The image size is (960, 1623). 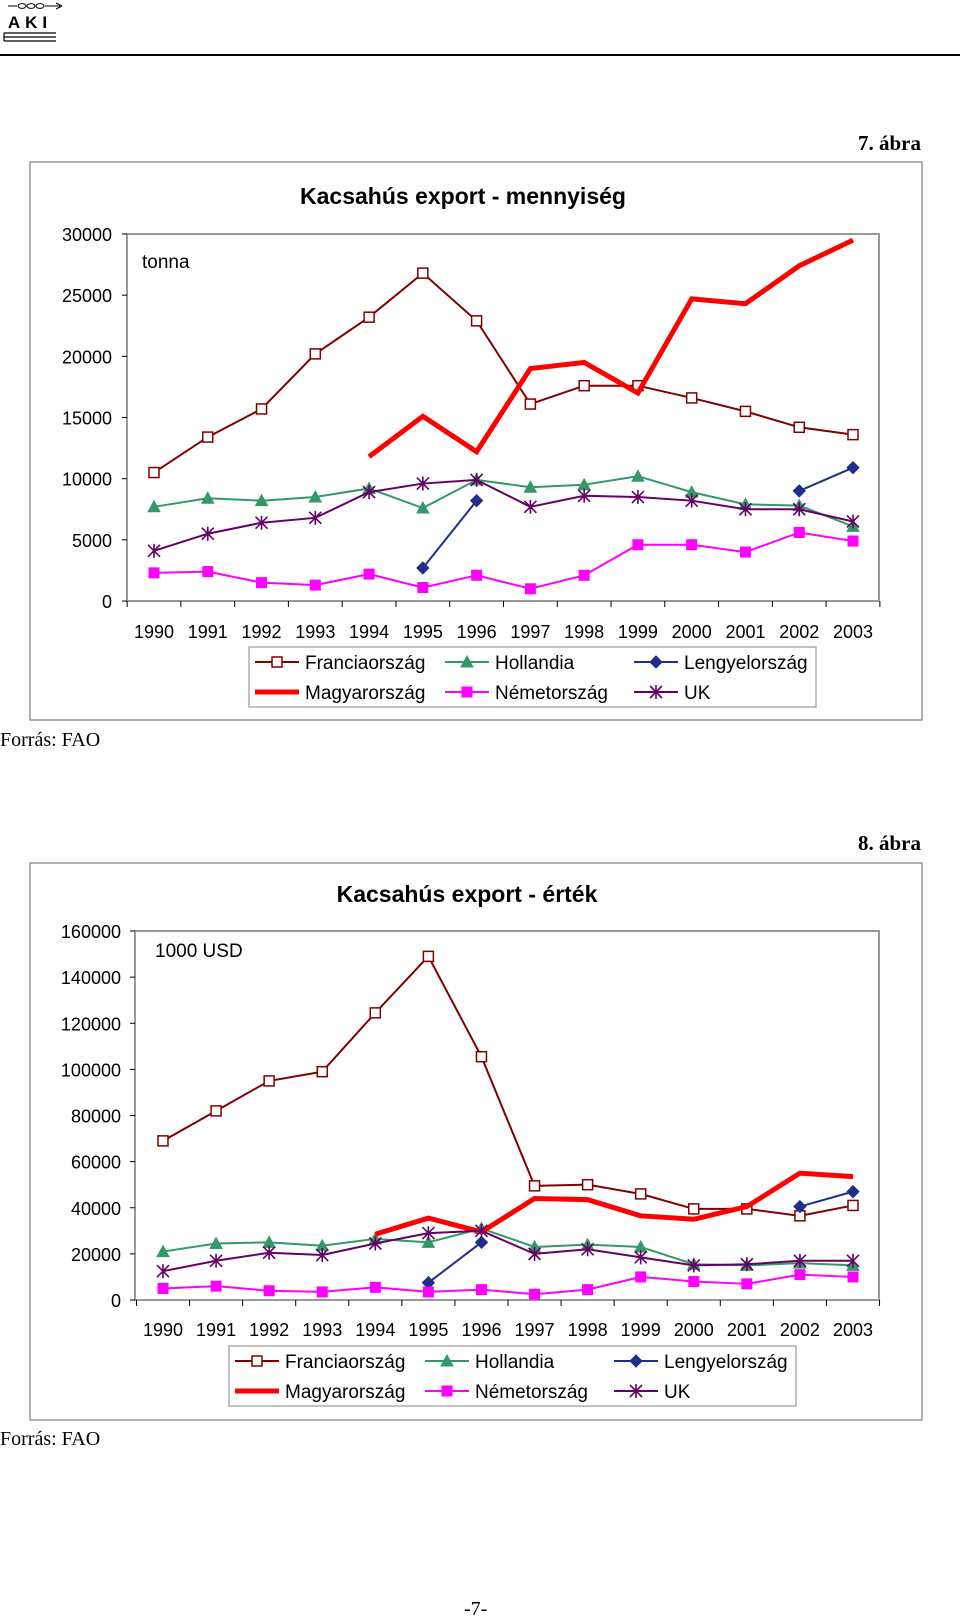 What do you see at coordinates (745, 632) in the screenshot?
I see `x-tick-label: 2001` at bounding box center [745, 632].